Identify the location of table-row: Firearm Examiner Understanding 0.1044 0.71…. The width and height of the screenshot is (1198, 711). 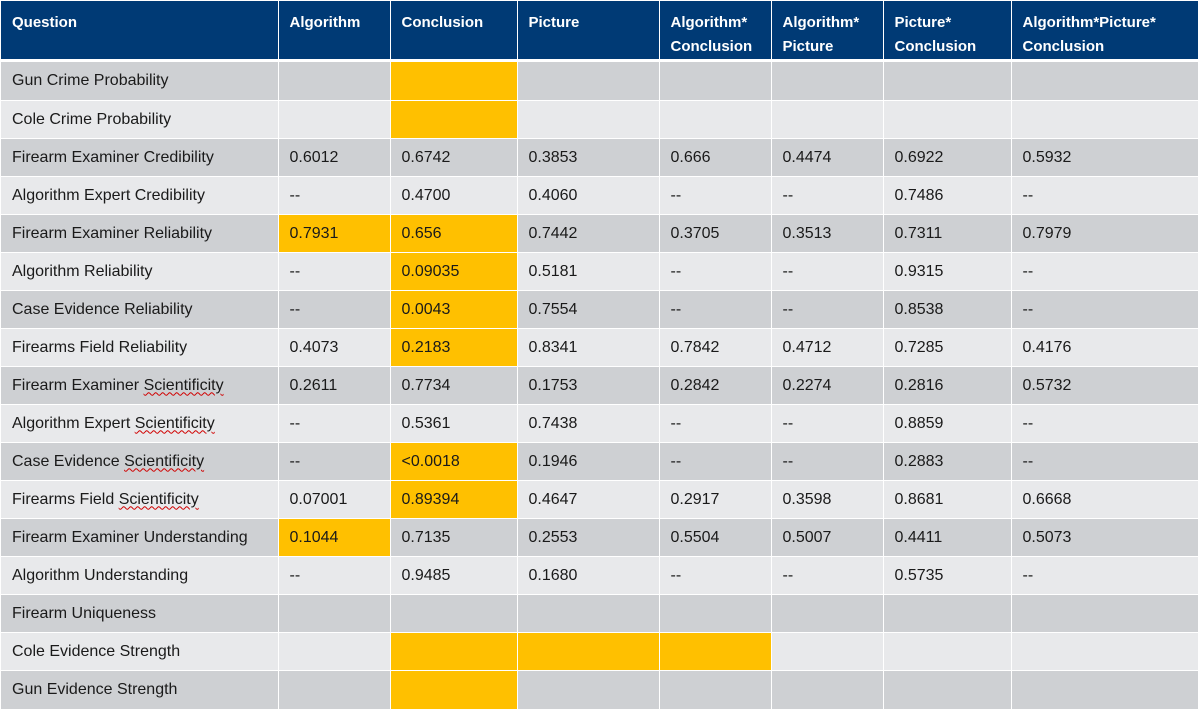
(599, 537).